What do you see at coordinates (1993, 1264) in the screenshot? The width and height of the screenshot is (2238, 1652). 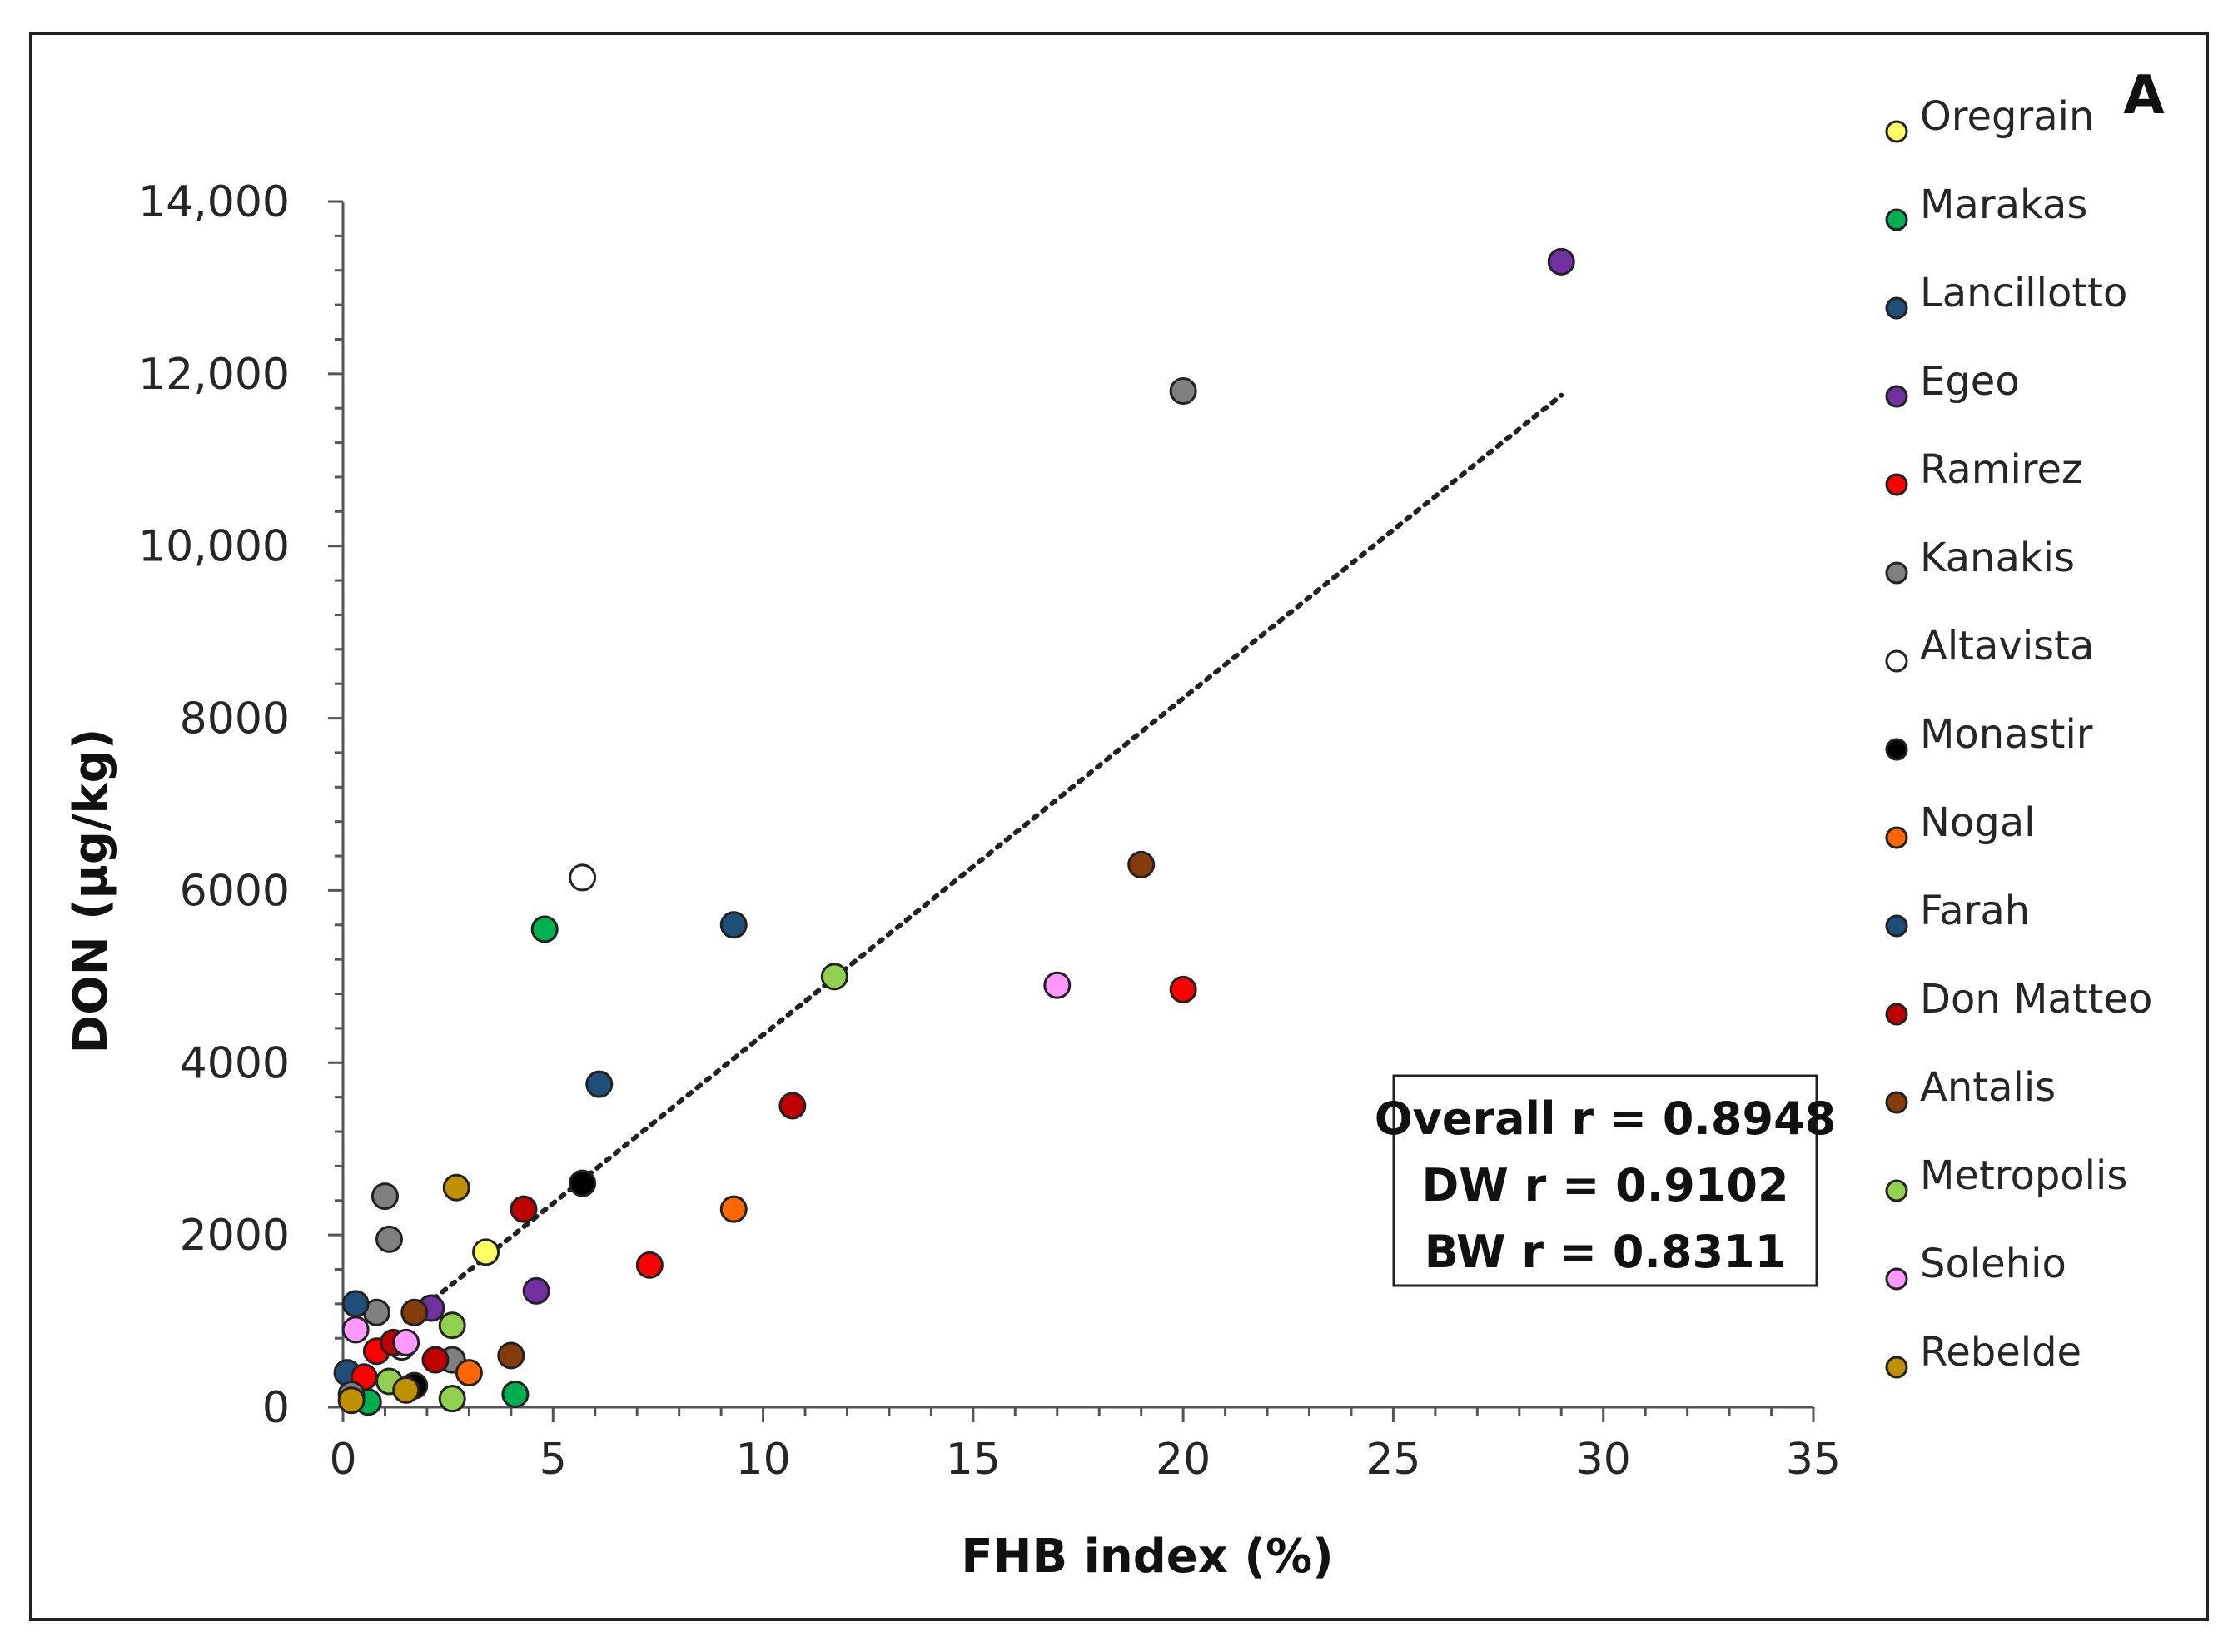 I see `legend-label: Solehio` at bounding box center [1993, 1264].